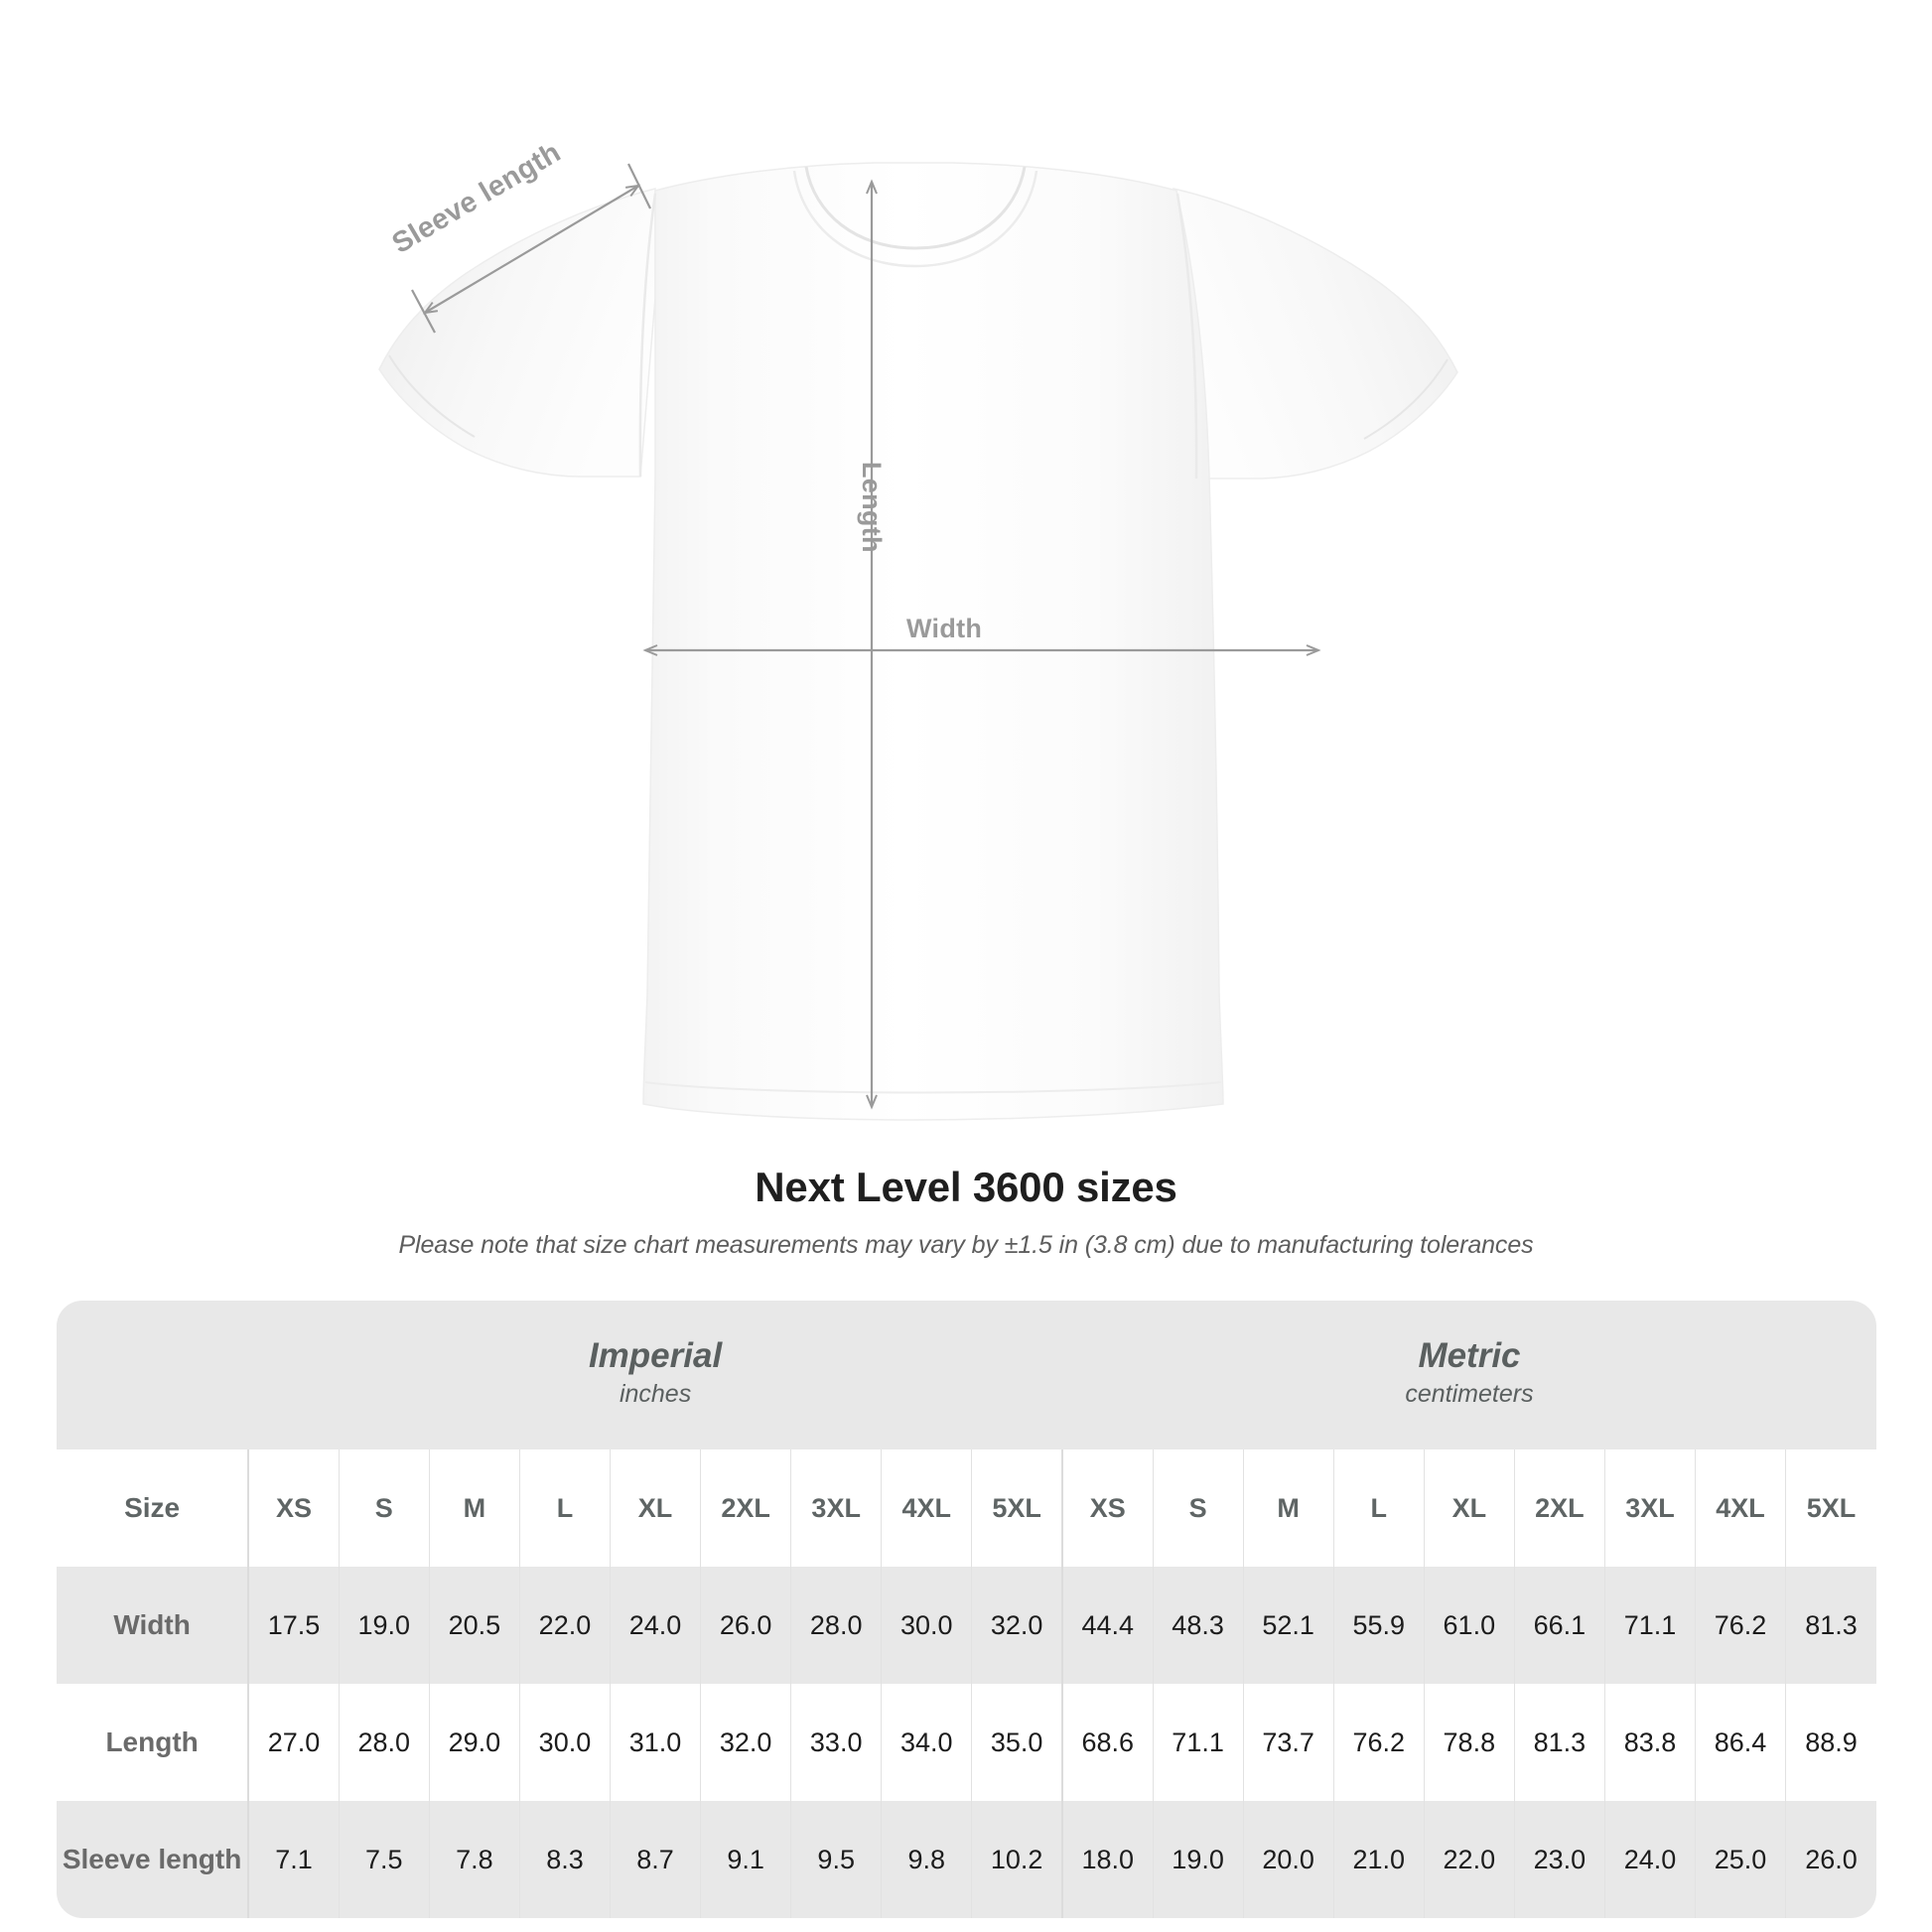  I want to click on row-label-length: Length, so click(153, 1743).